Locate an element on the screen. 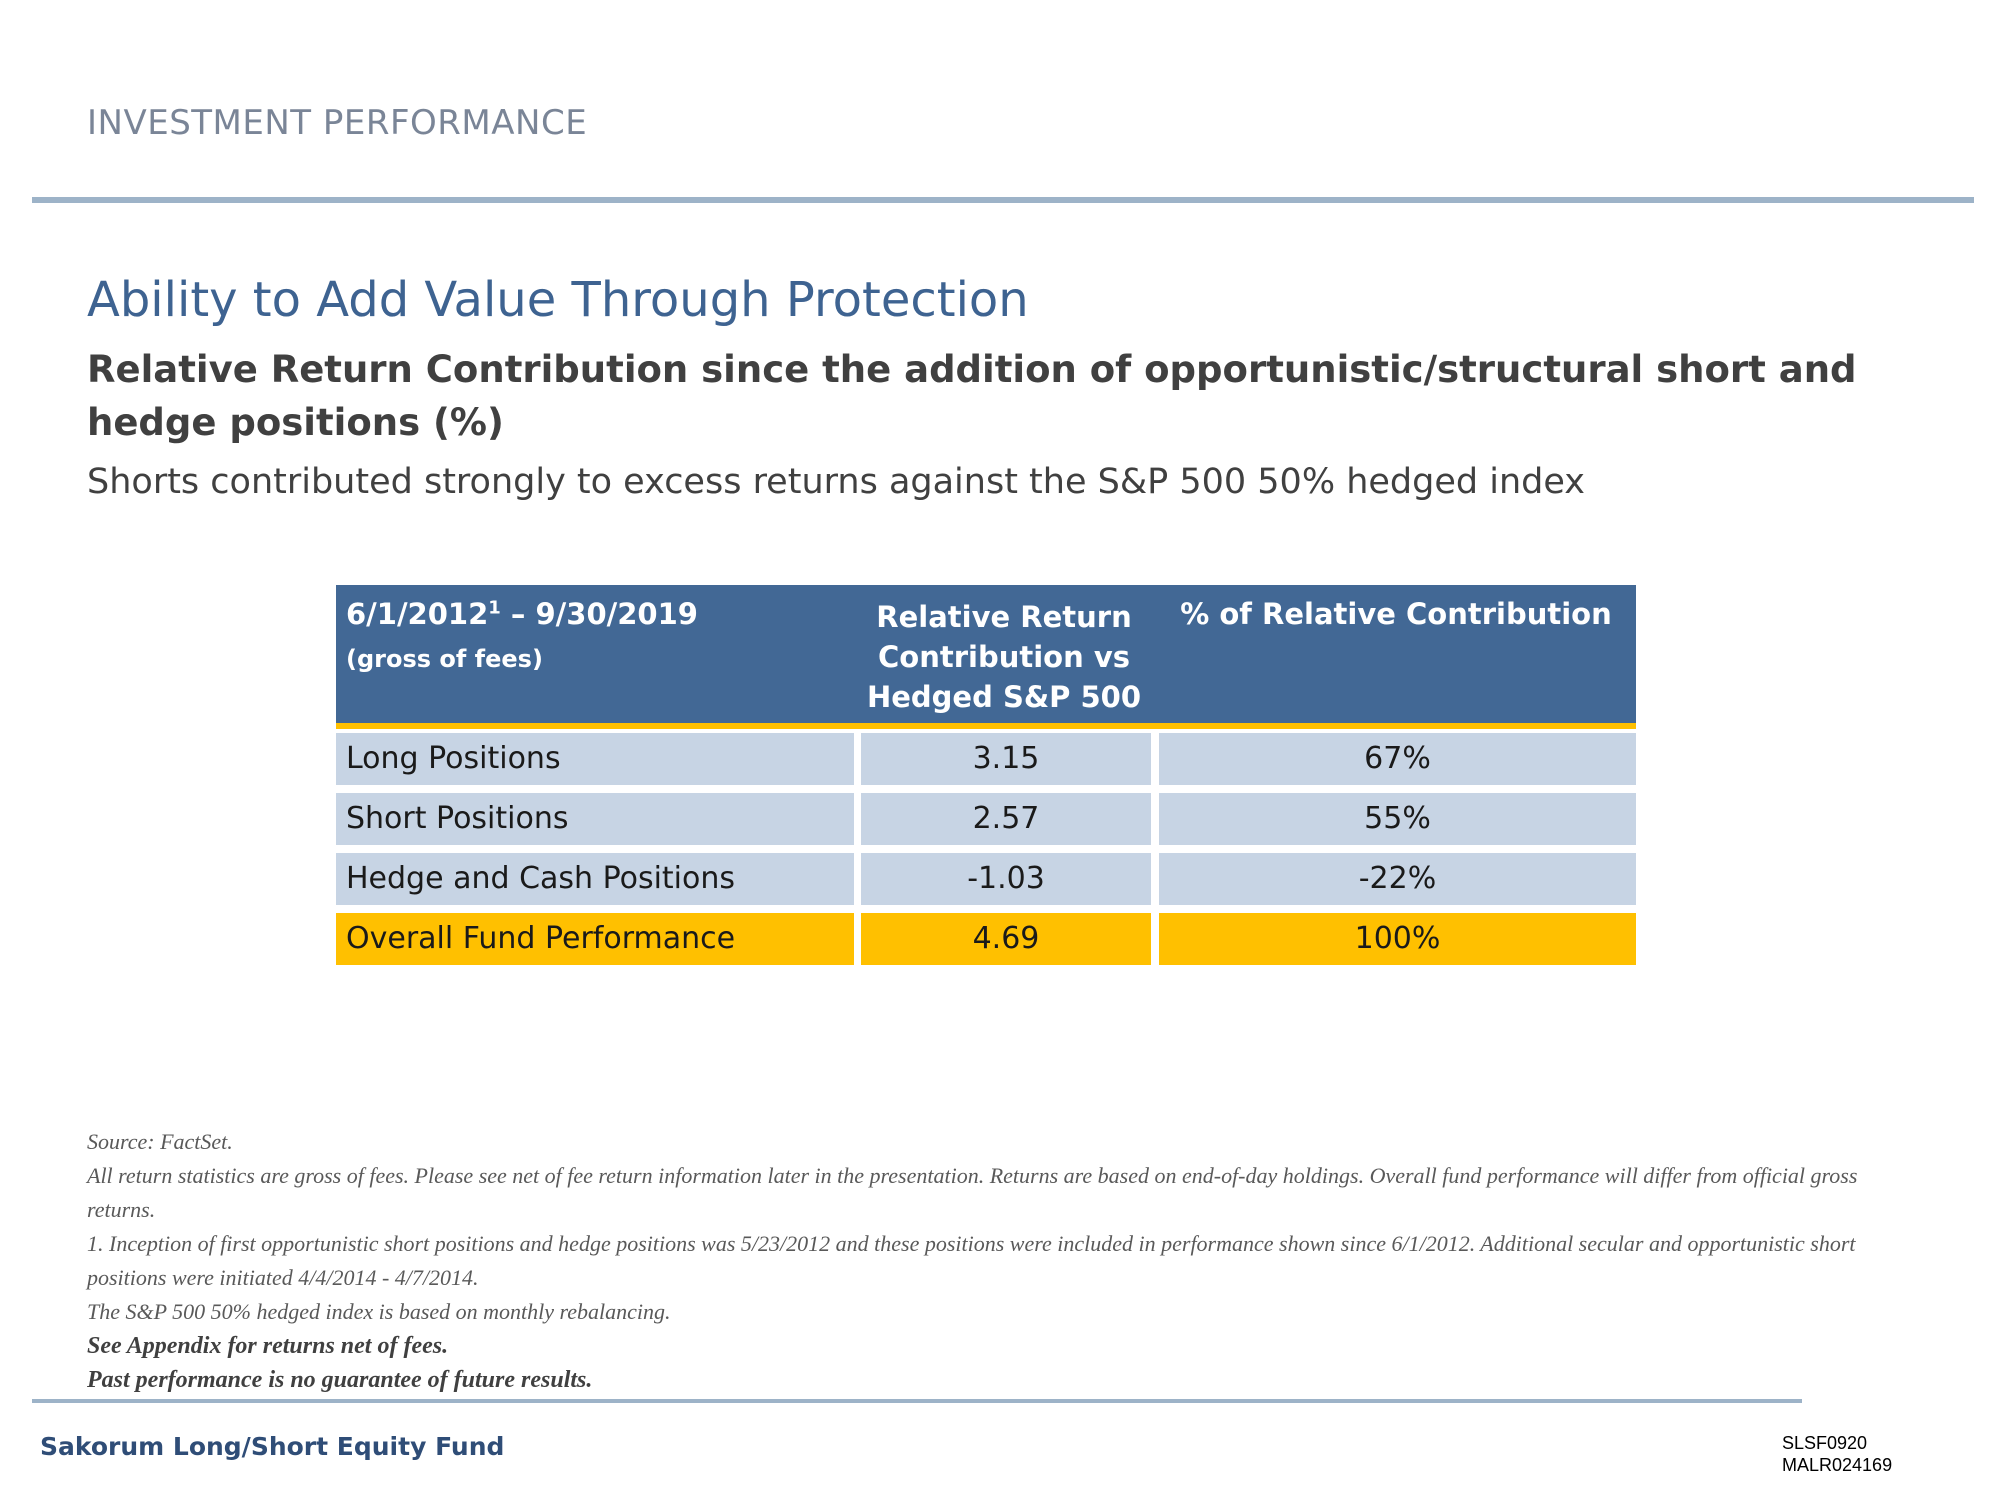 This screenshot has width=2000, height=1500. period-start: 6/1/2012 is located at coordinates (417, 614).